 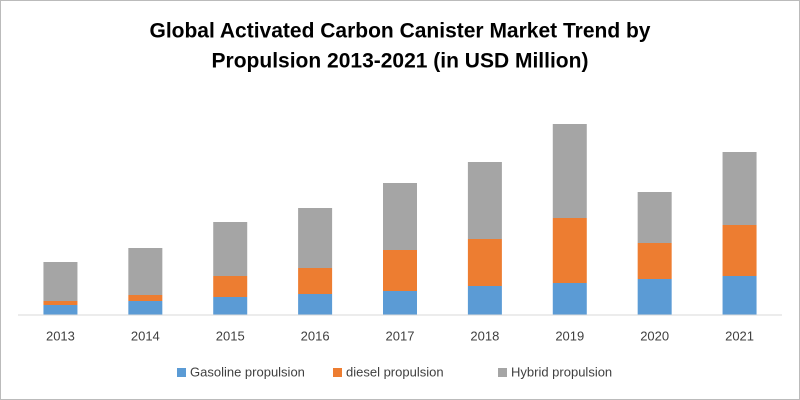 What do you see at coordinates (247, 371) in the screenshot?
I see `legend-label: Gasoline propulsion` at bounding box center [247, 371].